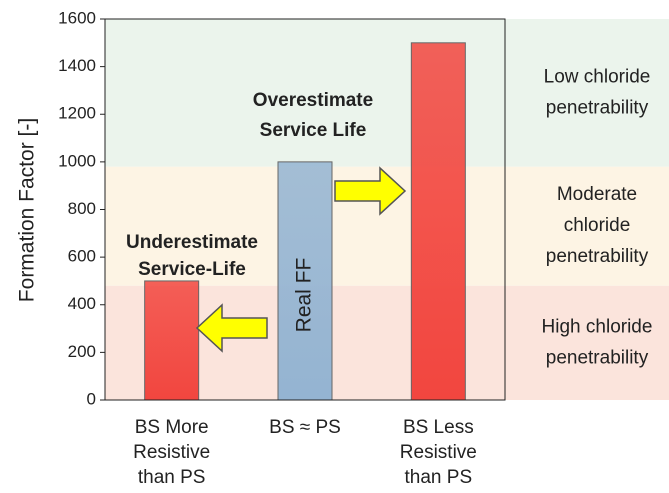 Image resolution: width=669 pixels, height=493 pixels. Describe the element at coordinates (82, 208) in the screenshot. I see `y-tick-label: 800` at that location.